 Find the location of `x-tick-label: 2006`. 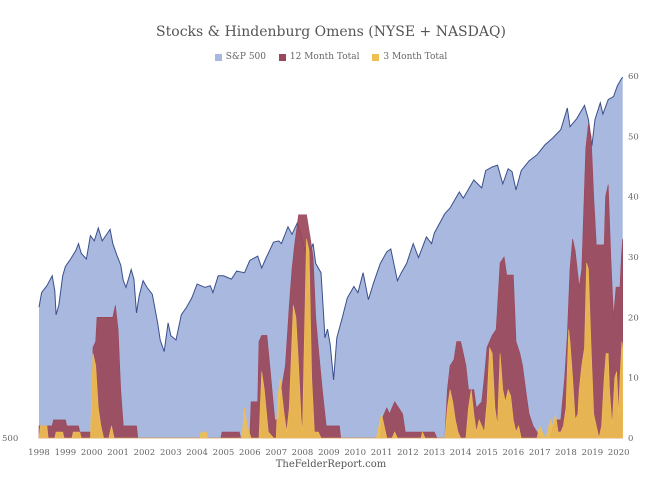

x-tick-label: 2006 is located at coordinates (250, 453).